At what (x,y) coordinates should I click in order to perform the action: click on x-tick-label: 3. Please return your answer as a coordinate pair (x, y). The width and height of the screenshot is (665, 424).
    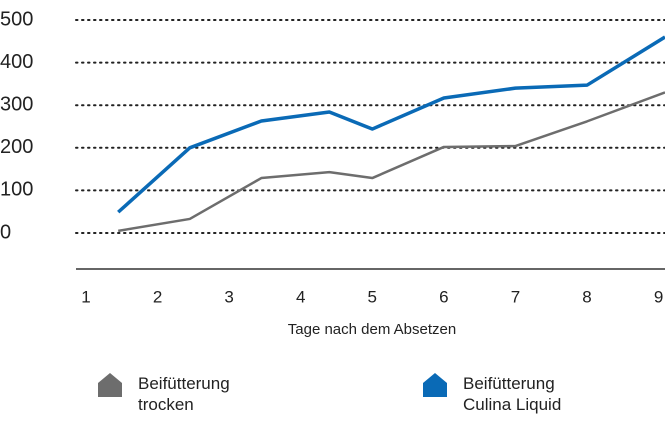
    Looking at the image, I should click on (228, 296).